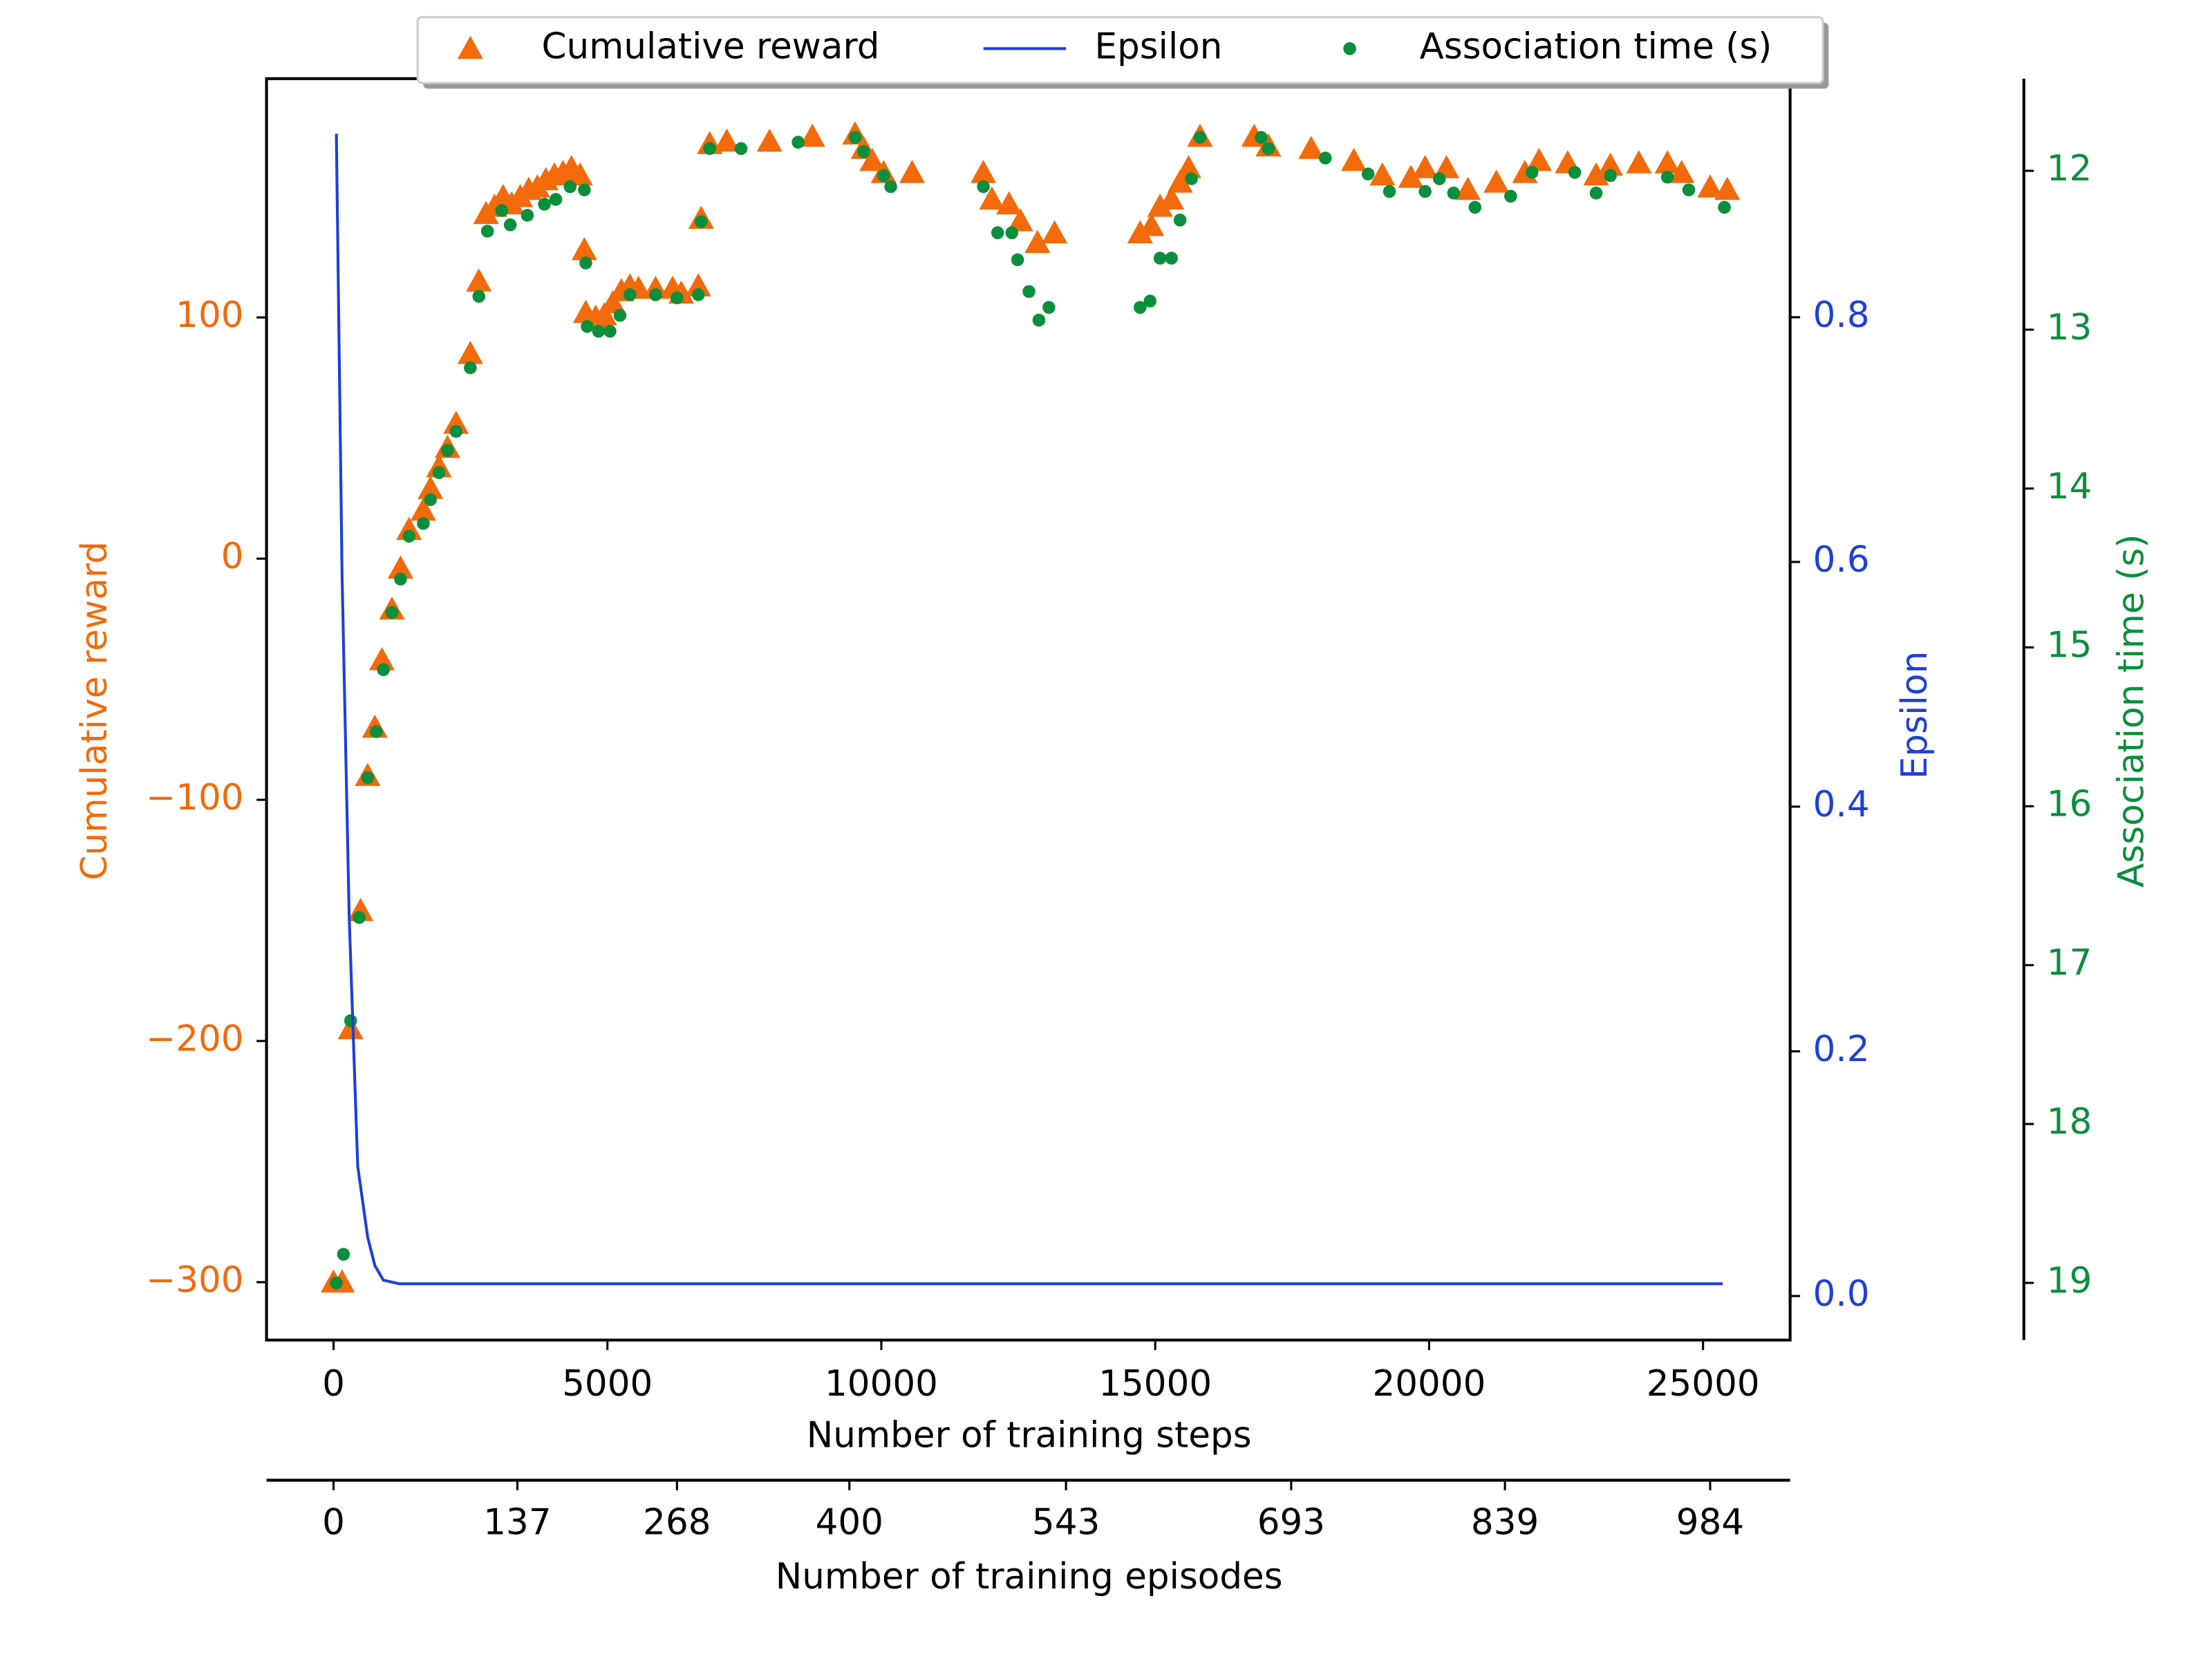  Describe the element at coordinates (2069, 1122) in the screenshot. I see `y3-tick-label: 18` at that location.